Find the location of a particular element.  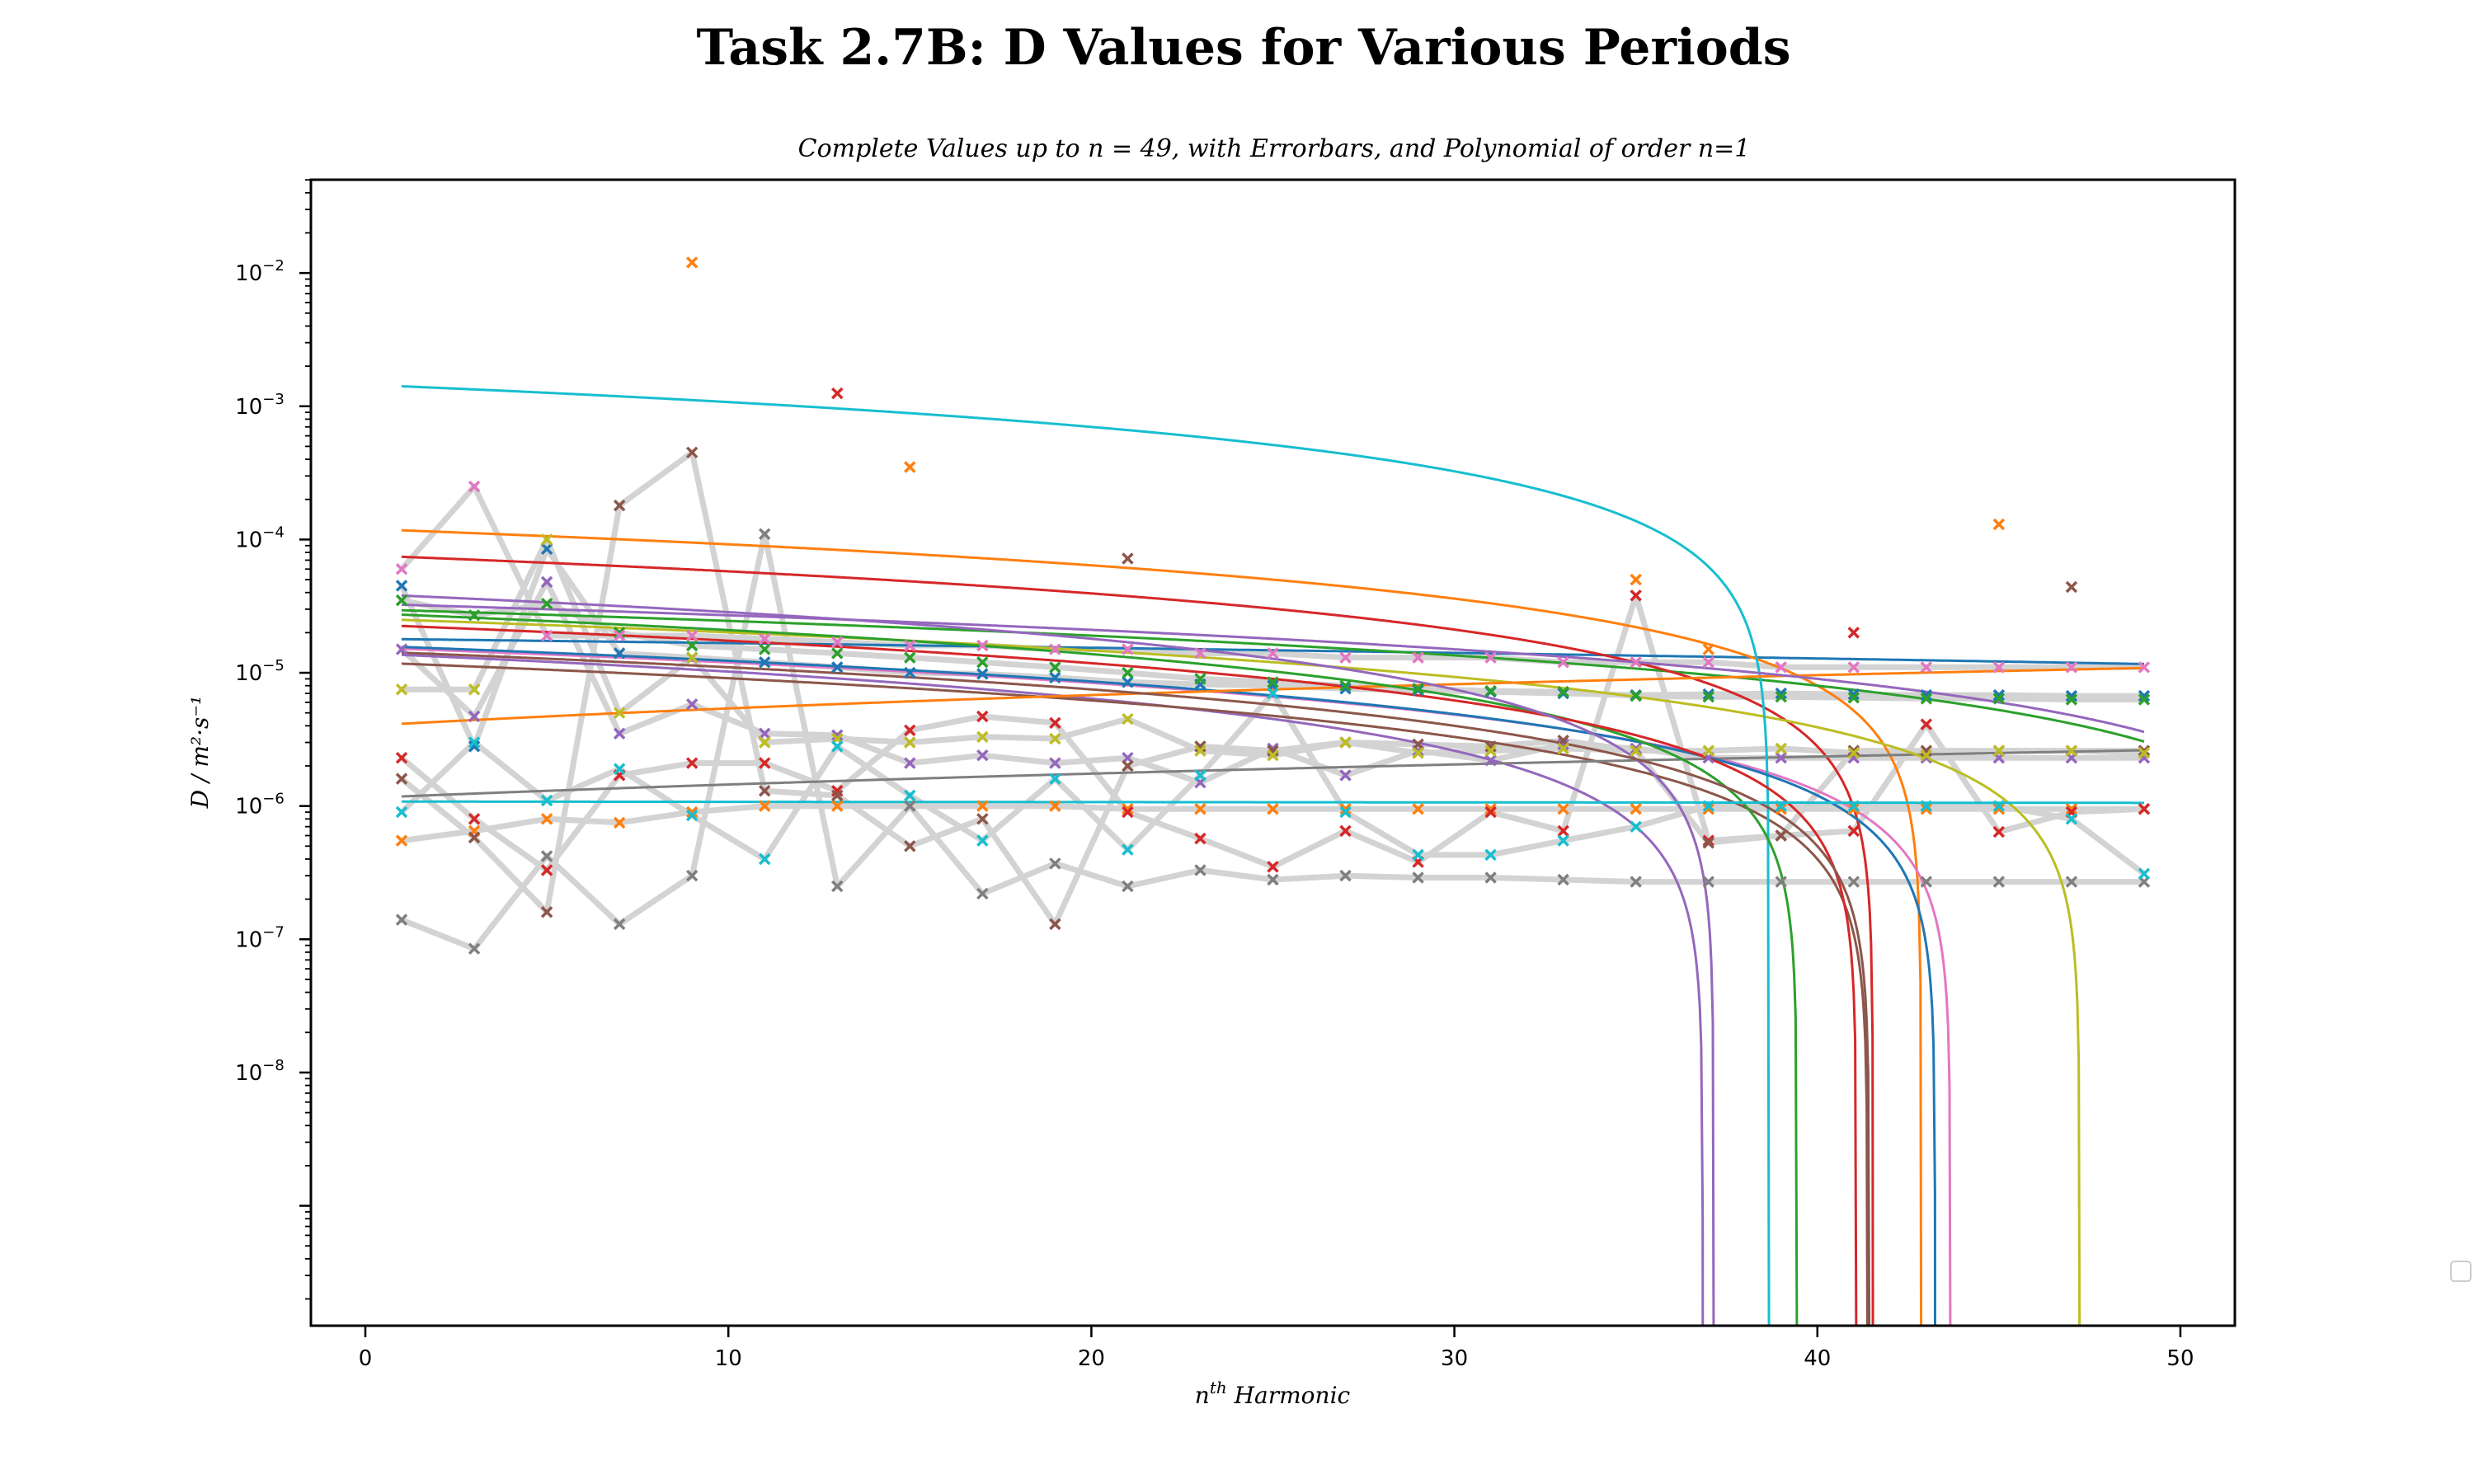

chart-title: Task 2.7B: D Values for Various Periods is located at coordinates (1243, 48).